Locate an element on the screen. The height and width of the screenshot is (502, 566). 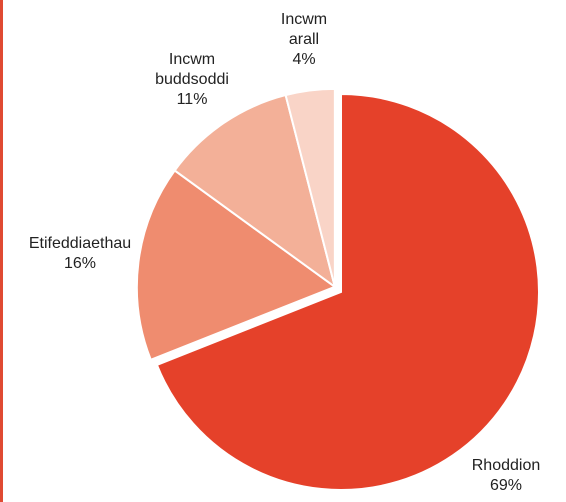
slice-percentage: 69% is located at coordinates (506, 485).